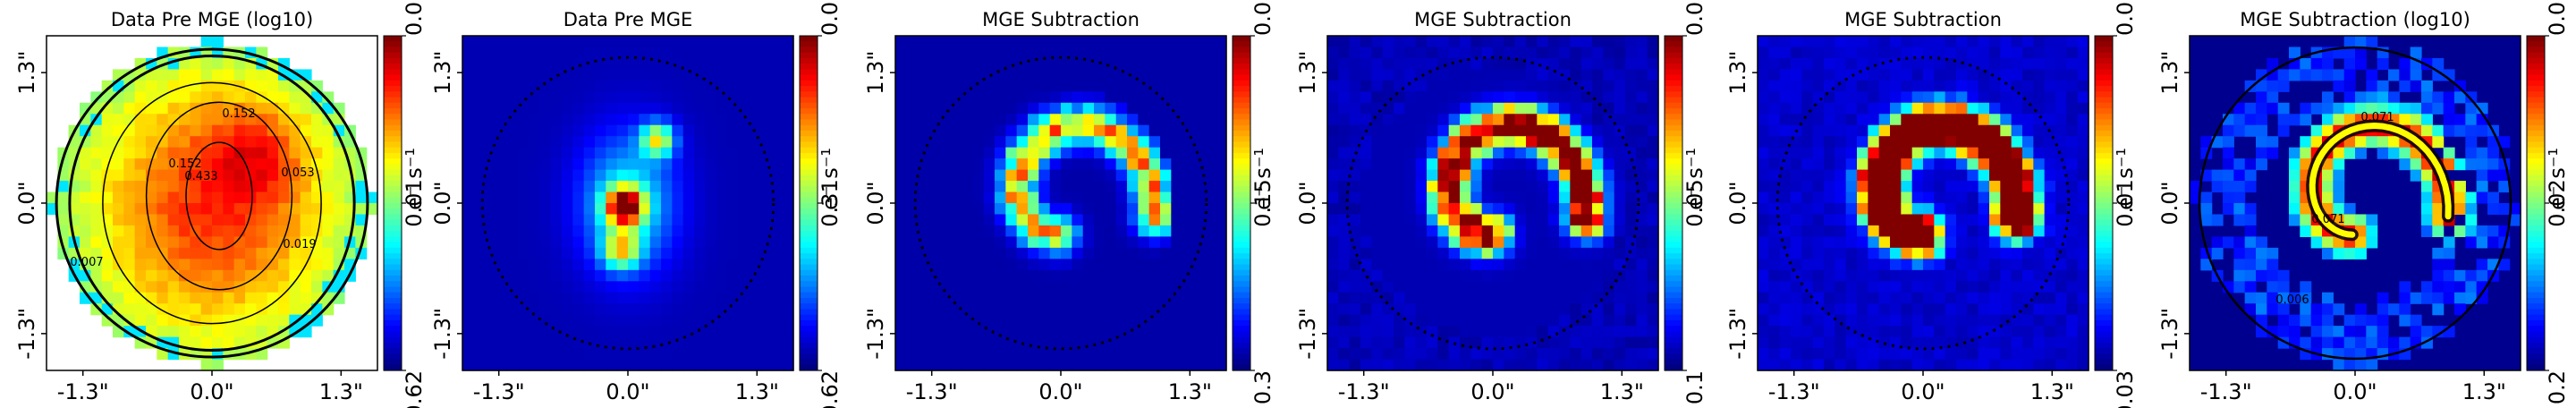 This screenshot has width=2576, height=408. What do you see at coordinates (875, 203) in the screenshot?
I see `y-tick-label: 0.0"` at bounding box center [875, 203].